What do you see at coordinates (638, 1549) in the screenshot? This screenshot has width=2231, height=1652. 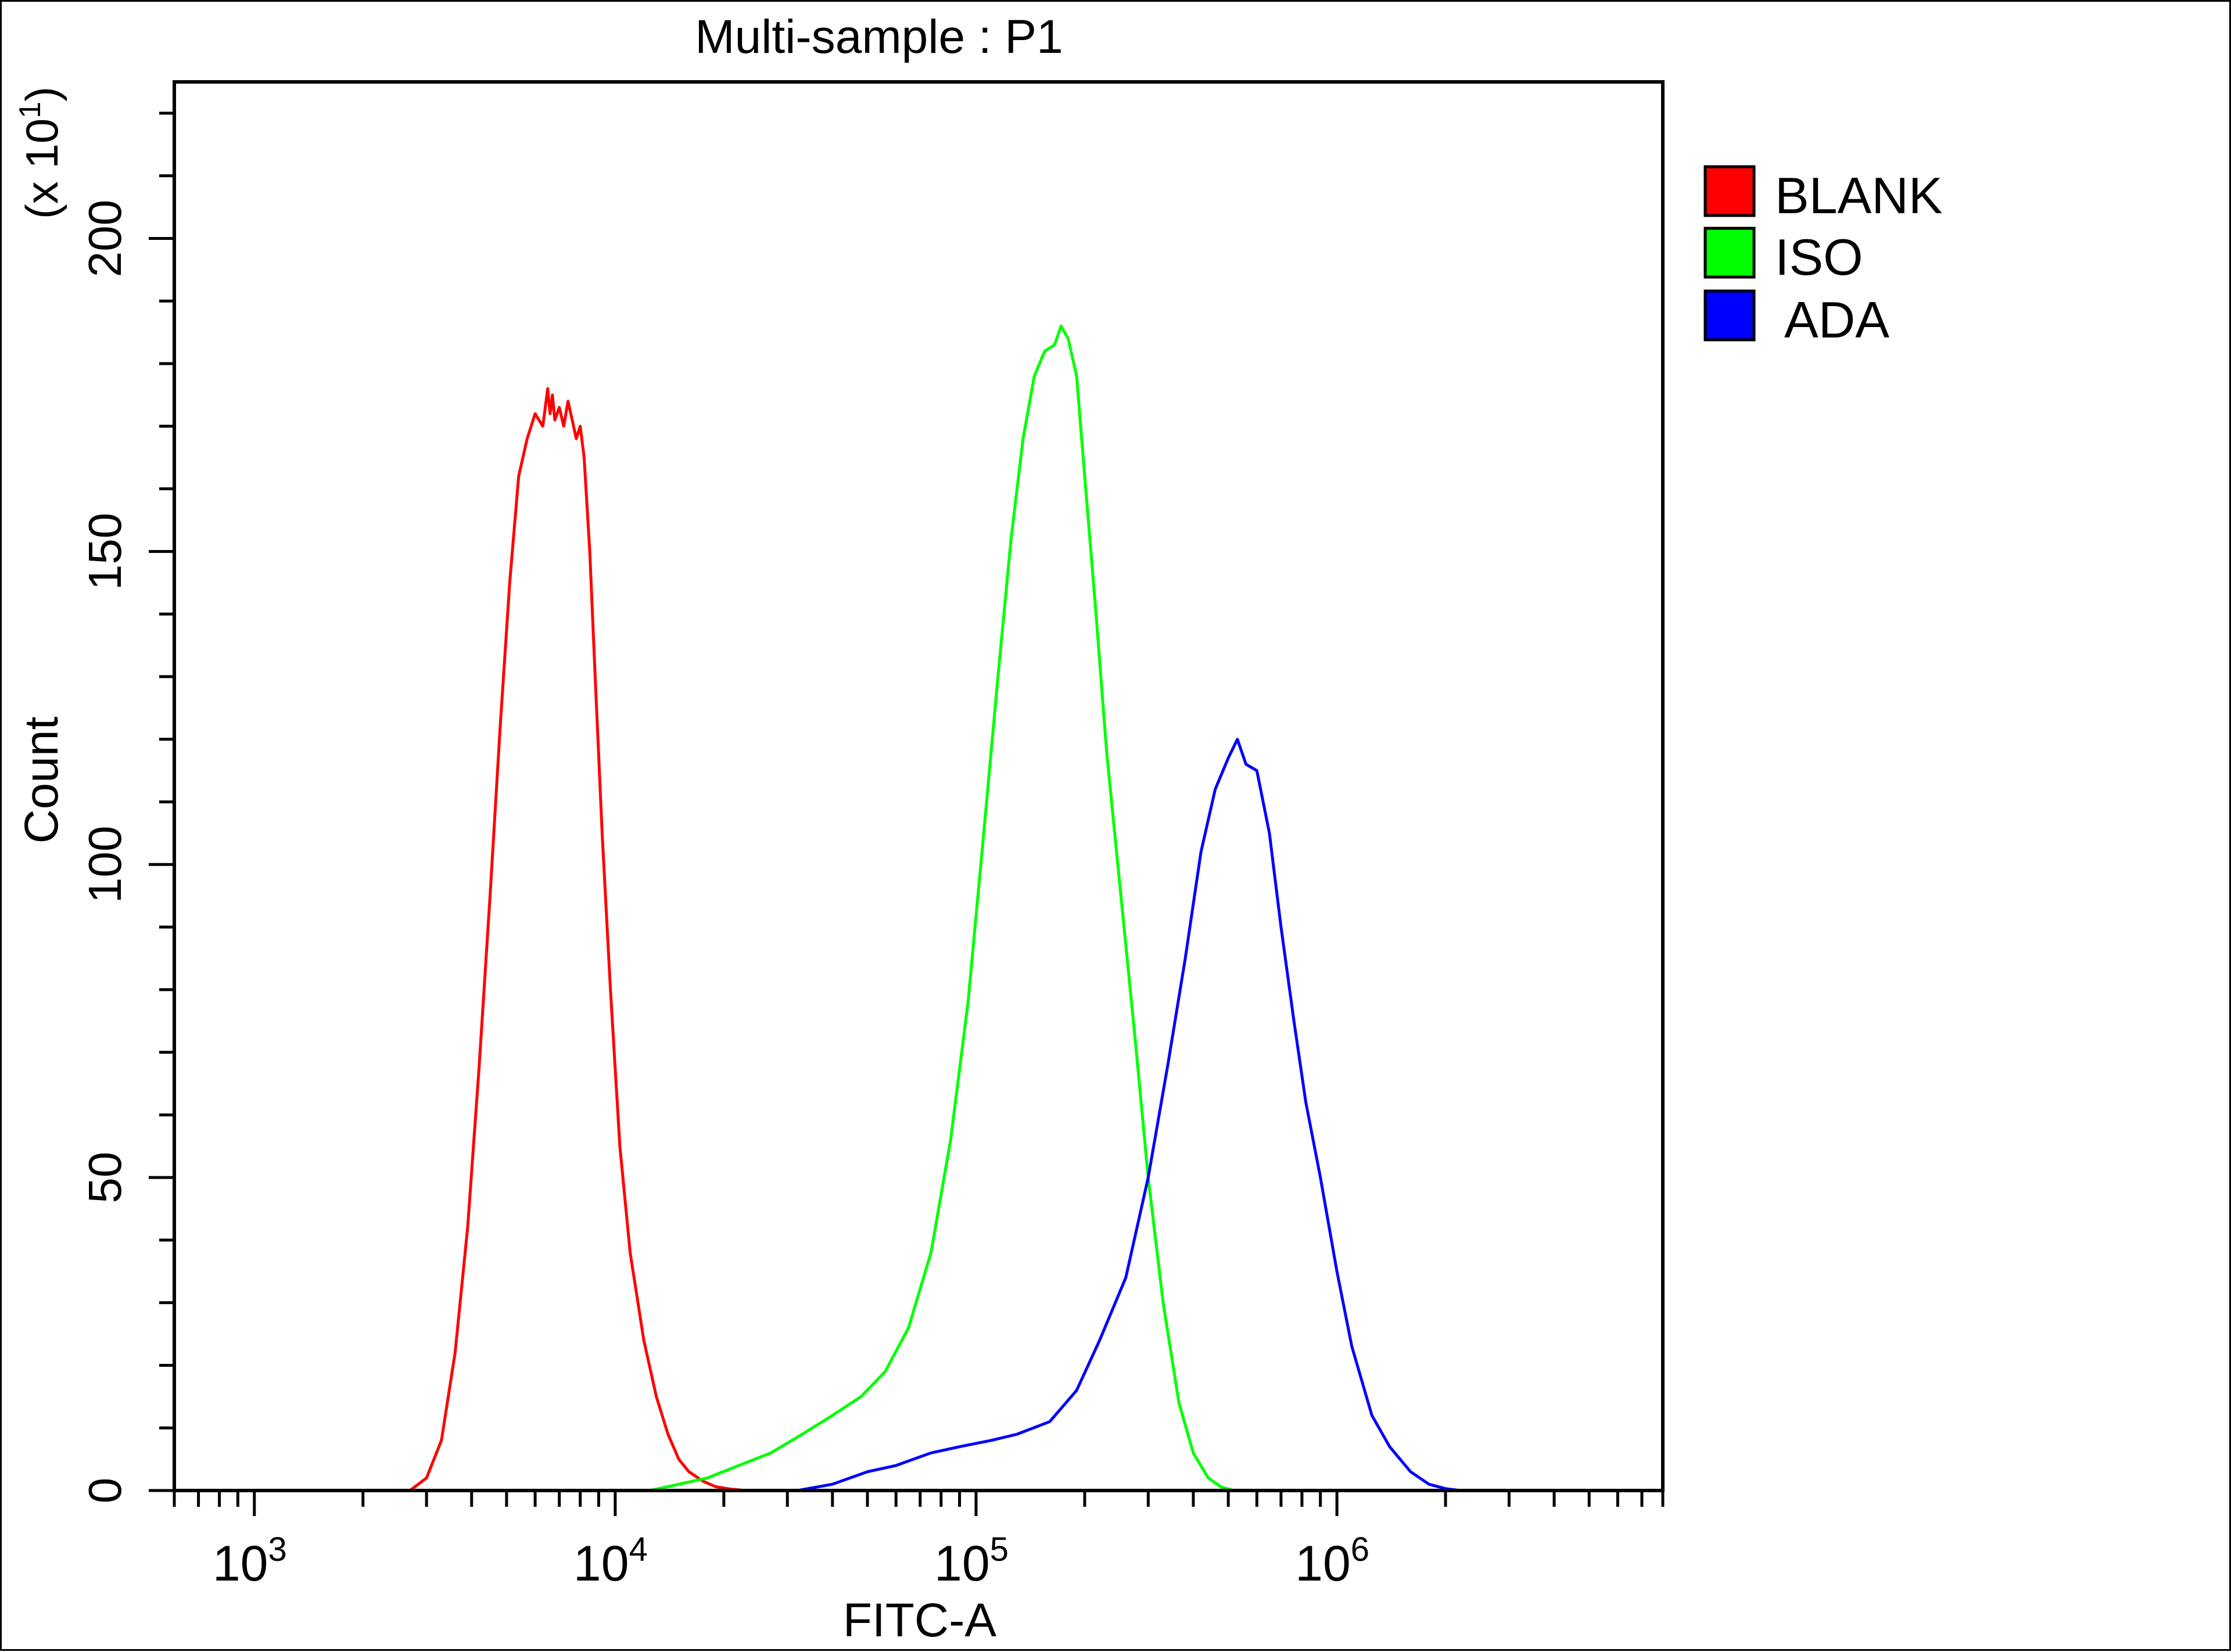 I see `x-tick-exp: 4` at bounding box center [638, 1549].